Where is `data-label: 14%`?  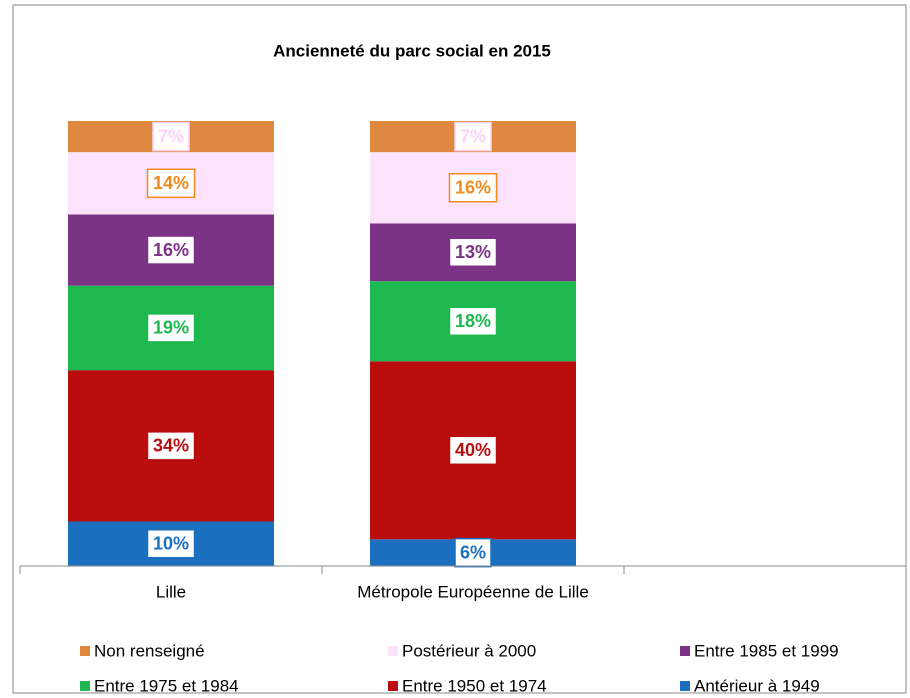
data-label: 14% is located at coordinates (171, 183).